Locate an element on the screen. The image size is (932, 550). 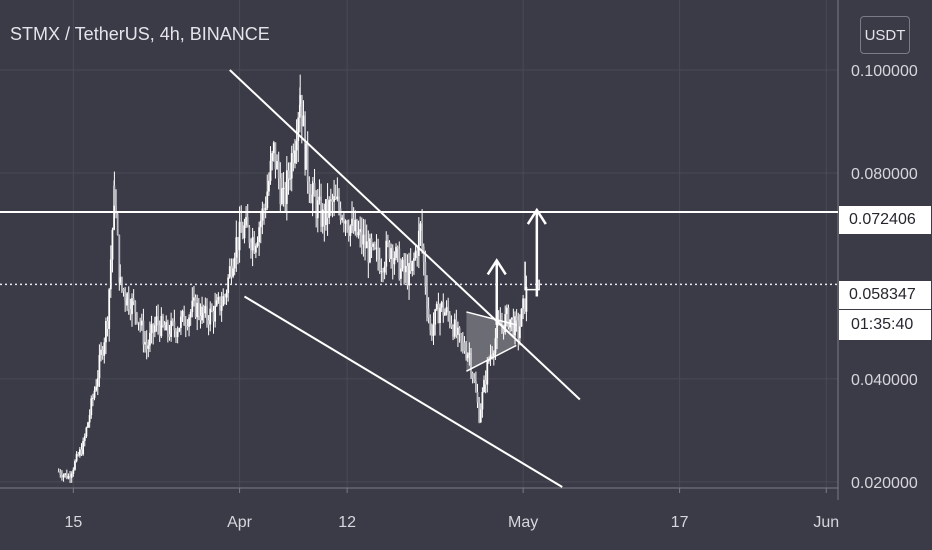
channel-lower-trendline is located at coordinates (403, 391).